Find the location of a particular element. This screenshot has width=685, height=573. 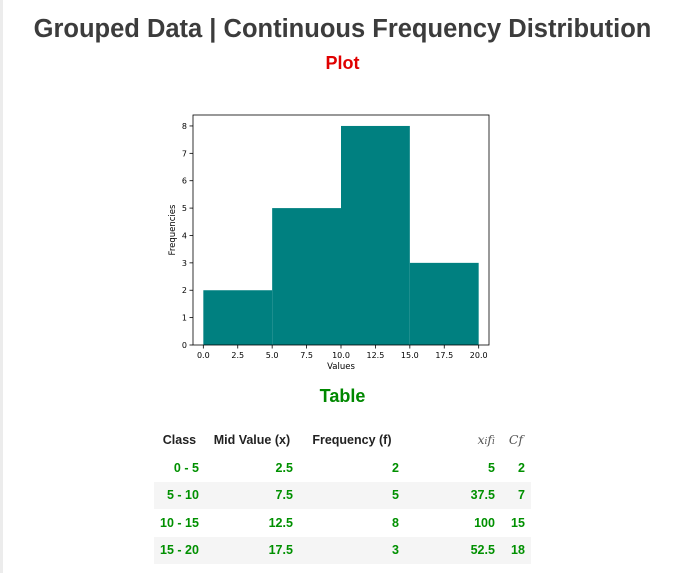

cell-xi-fi: 37.5 is located at coordinates (452, 495).